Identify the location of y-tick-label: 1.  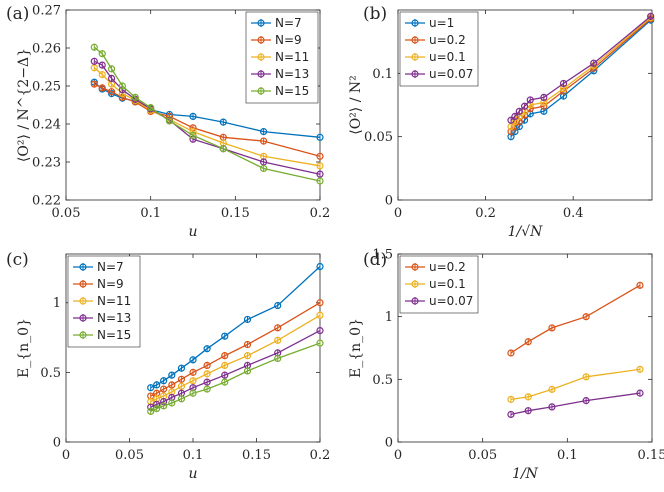
(389, 317).